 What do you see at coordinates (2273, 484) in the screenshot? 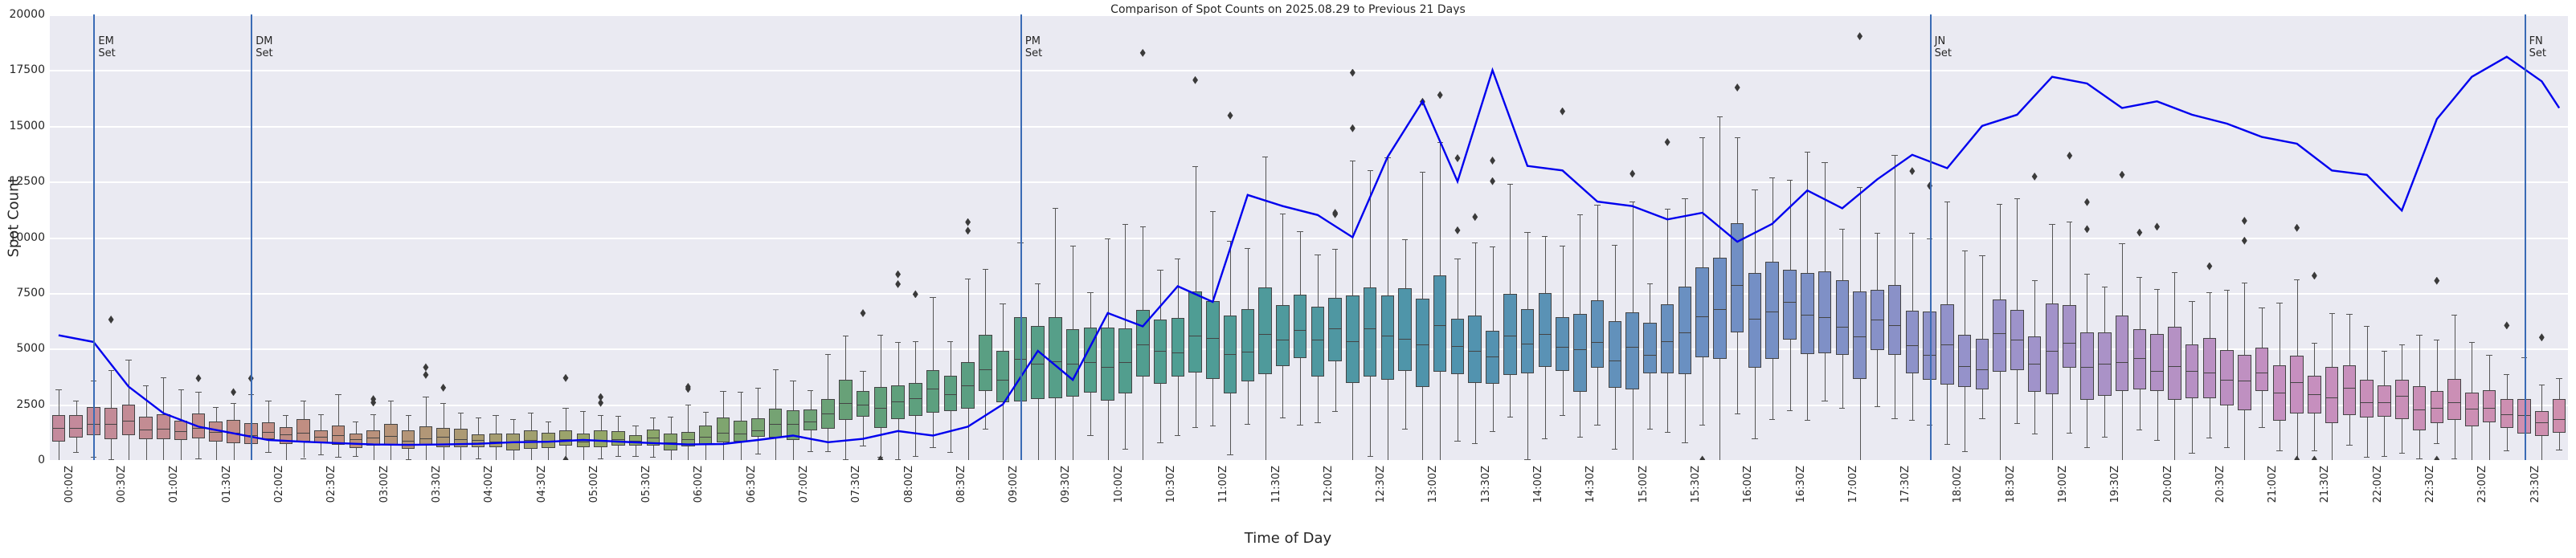
I see `x-tick-label: 21:00Z` at bounding box center [2273, 484].